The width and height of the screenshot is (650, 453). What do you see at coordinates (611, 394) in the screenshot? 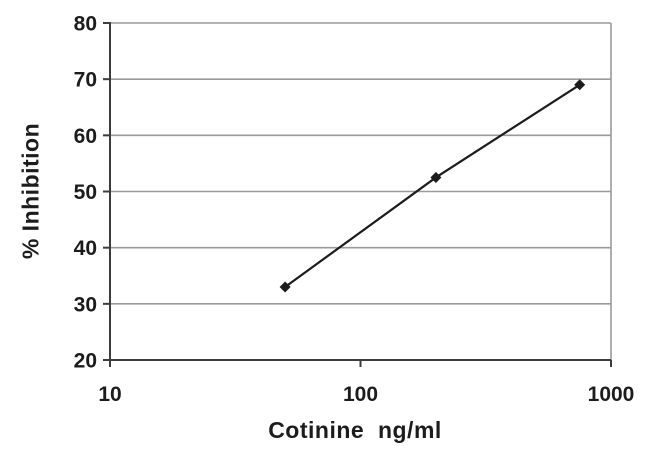
I see `x-tick-label: 1000` at bounding box center [611, 394].